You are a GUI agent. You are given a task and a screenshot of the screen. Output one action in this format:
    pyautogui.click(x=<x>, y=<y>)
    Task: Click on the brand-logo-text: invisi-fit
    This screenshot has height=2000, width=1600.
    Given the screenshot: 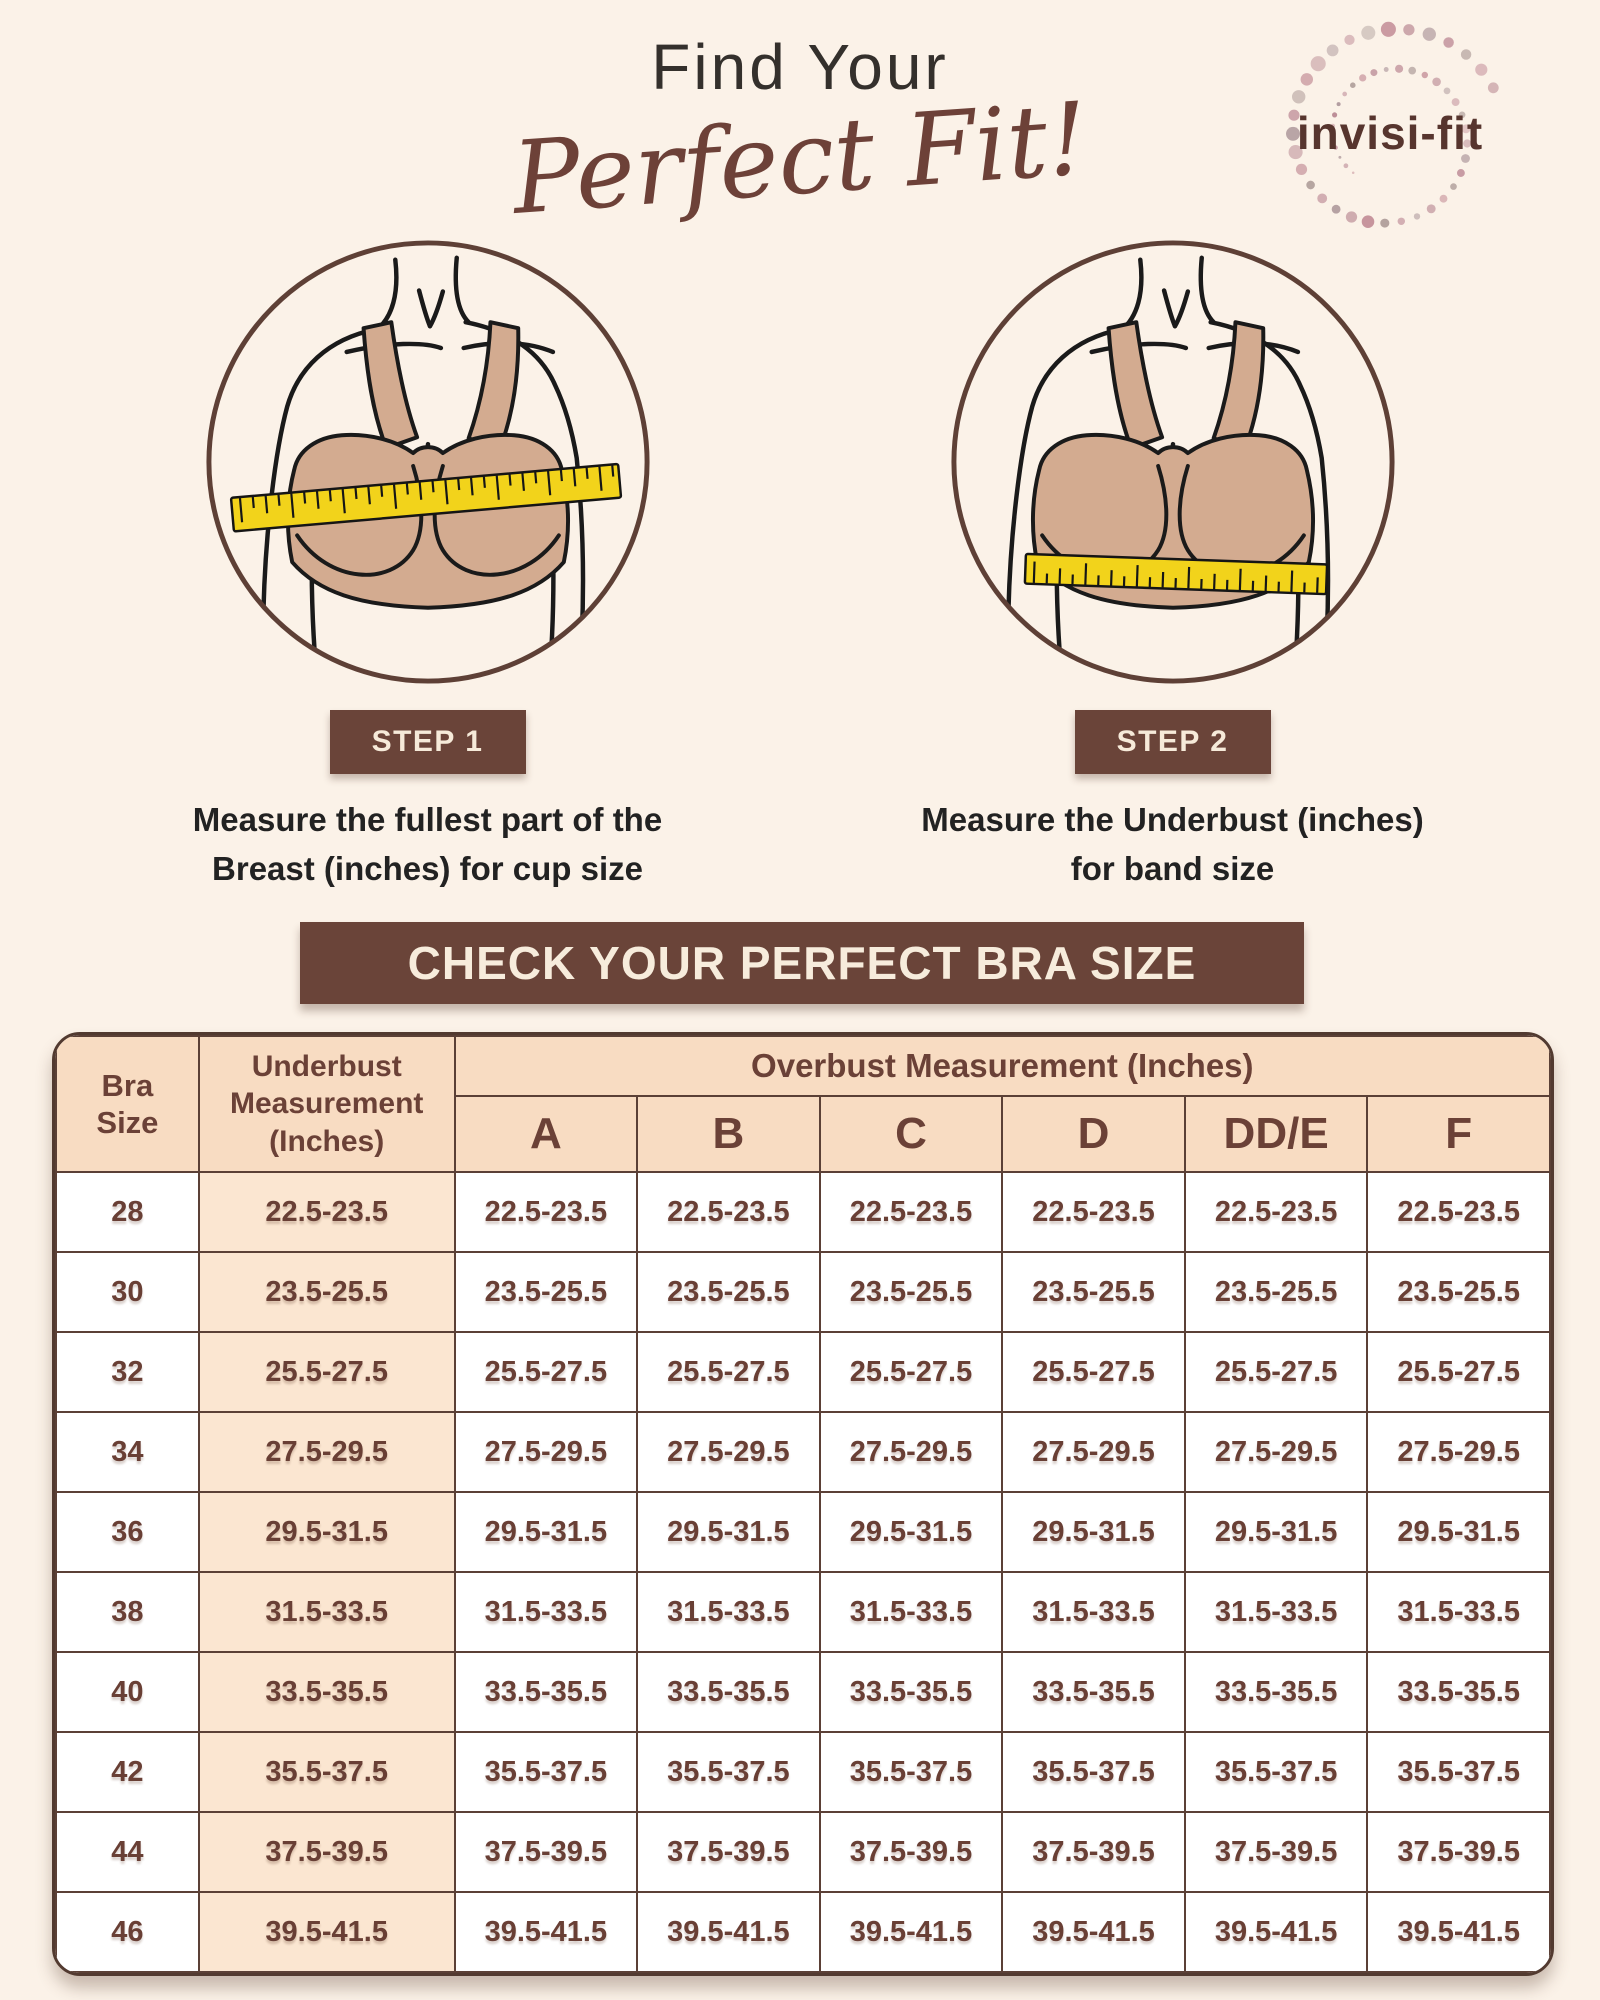 What is the action you would take?
    pyautogui.click(x=1390, y=133)
    